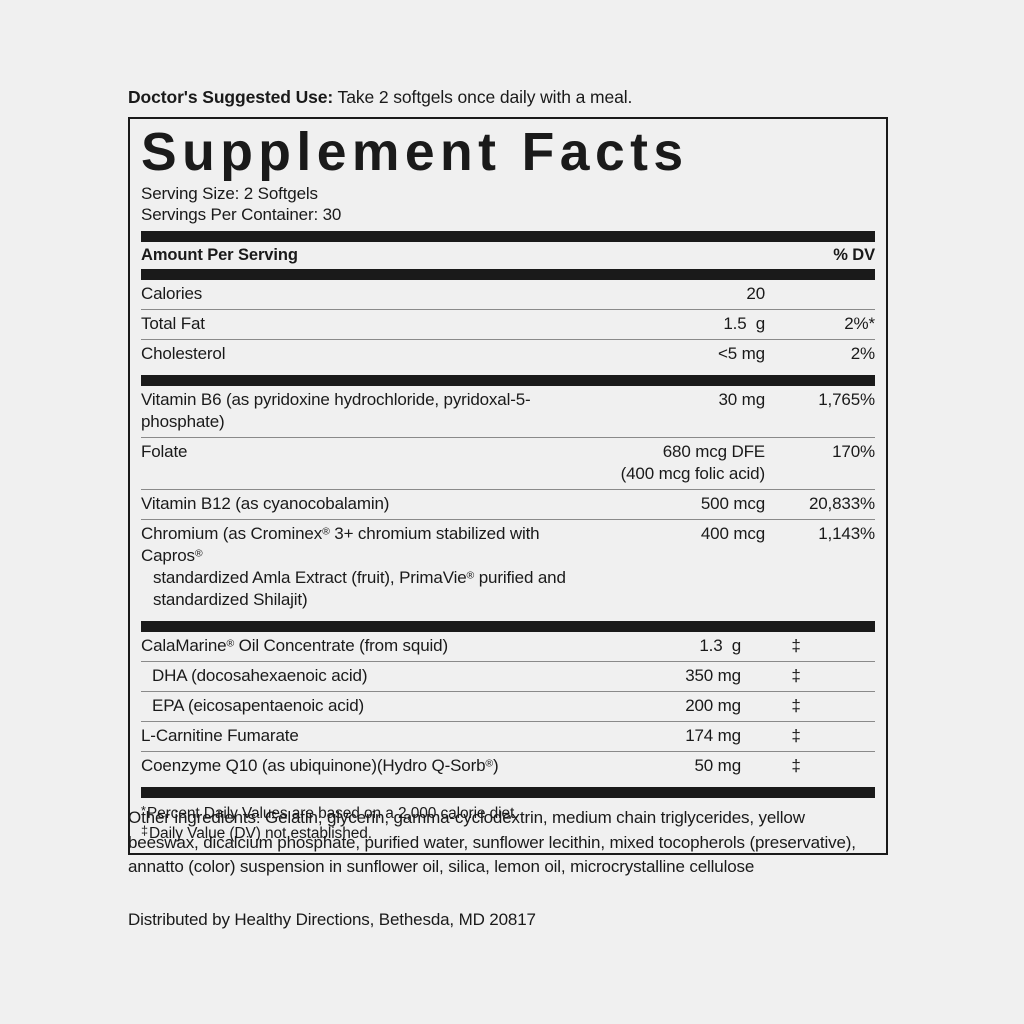 The image size is (1024, 1024). What do you see at coordinates (755, 294) in the screenshot?
I see `nutrient-amount: 20` at bounding box center [755, 294].